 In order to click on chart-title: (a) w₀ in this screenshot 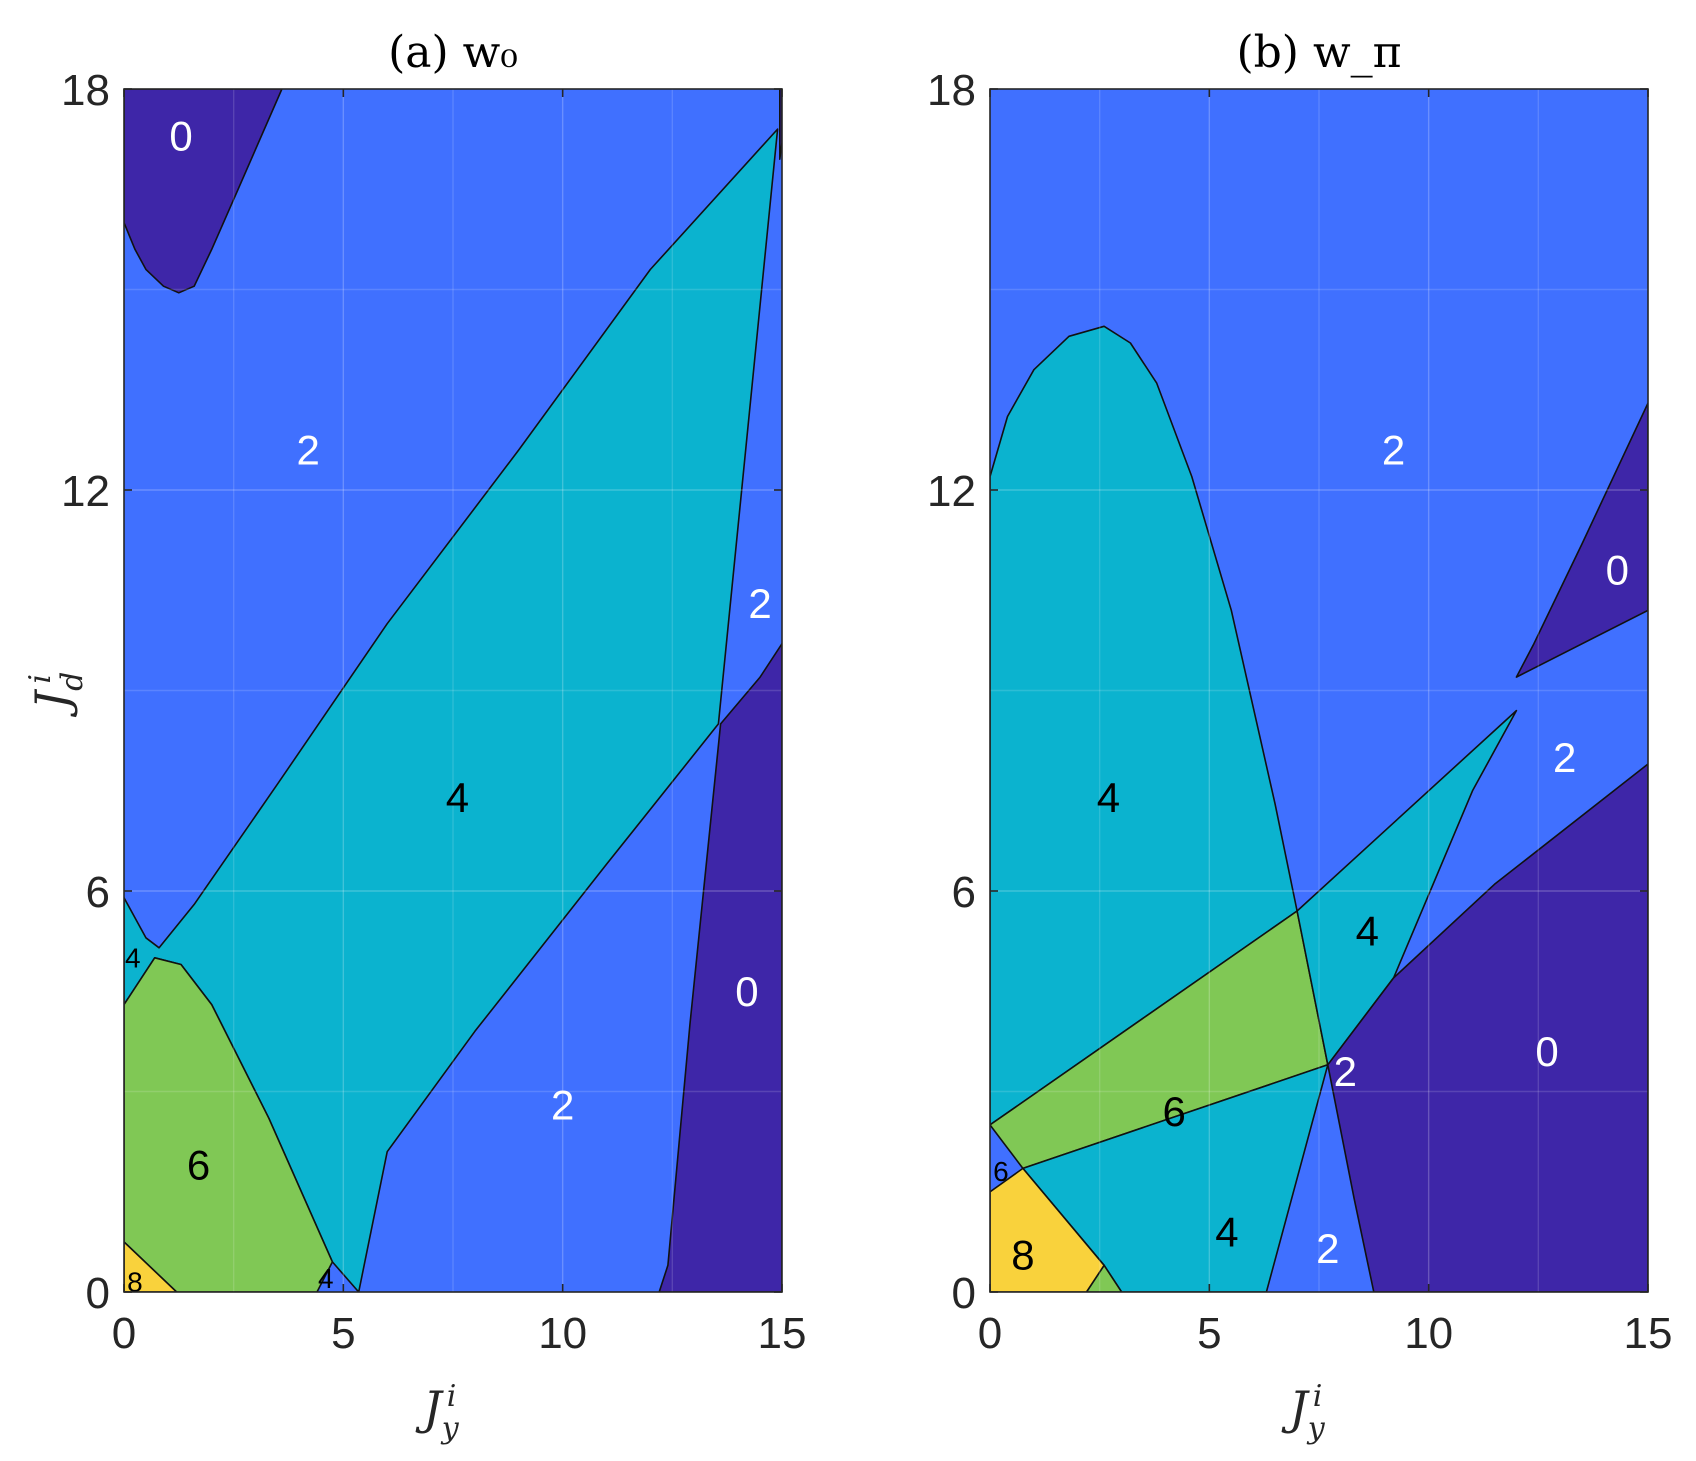, I will do `click(453, 52)`.